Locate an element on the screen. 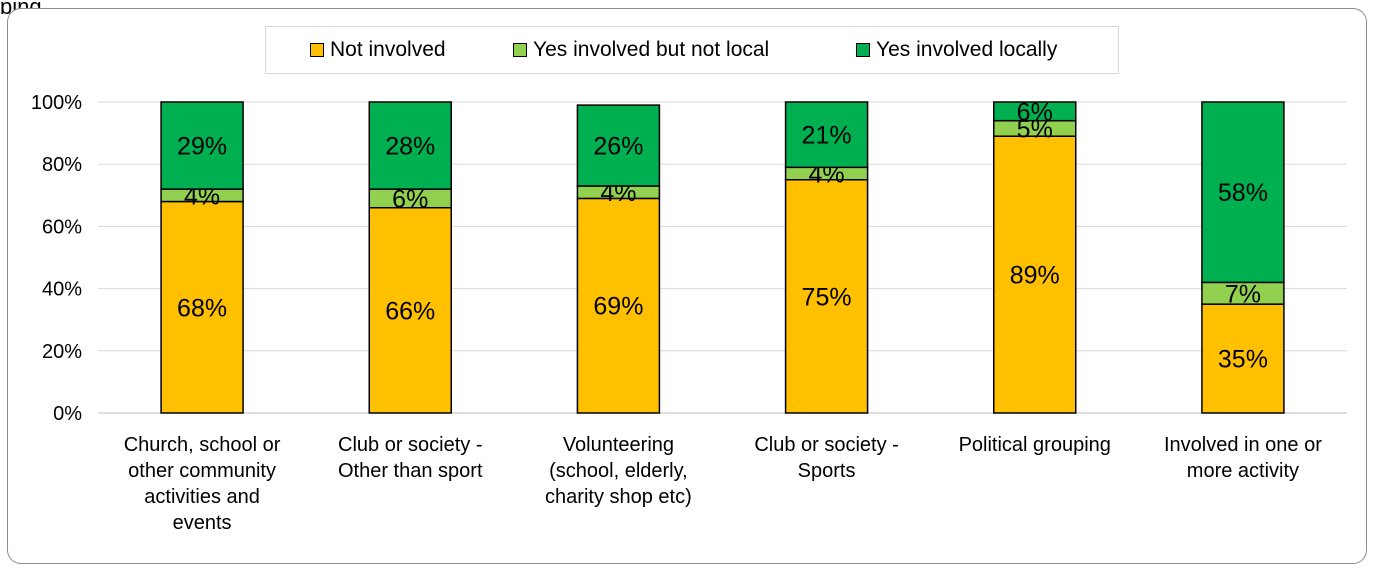 The height and width of the screenshot is (572, 1376). data-label: 68% is located at coordinates (202, 308).